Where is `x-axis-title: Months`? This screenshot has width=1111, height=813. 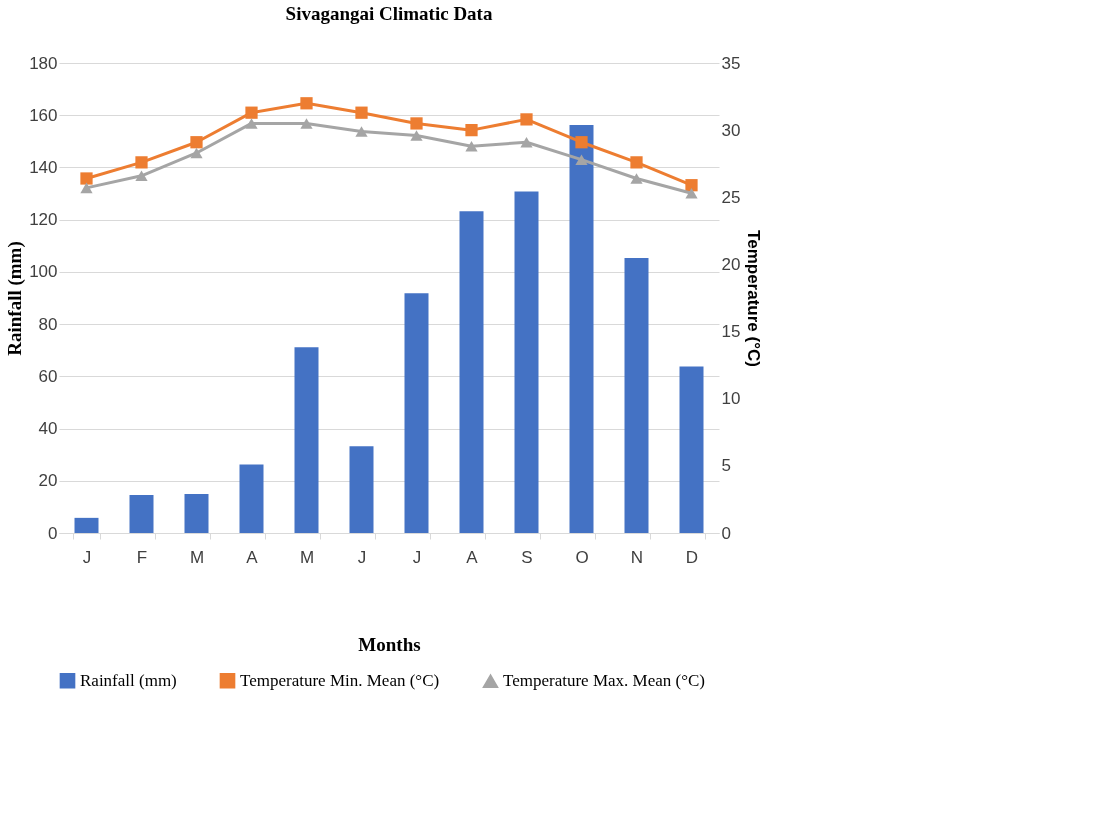
x-axis-title: Months is located at coordinates (389, 644).